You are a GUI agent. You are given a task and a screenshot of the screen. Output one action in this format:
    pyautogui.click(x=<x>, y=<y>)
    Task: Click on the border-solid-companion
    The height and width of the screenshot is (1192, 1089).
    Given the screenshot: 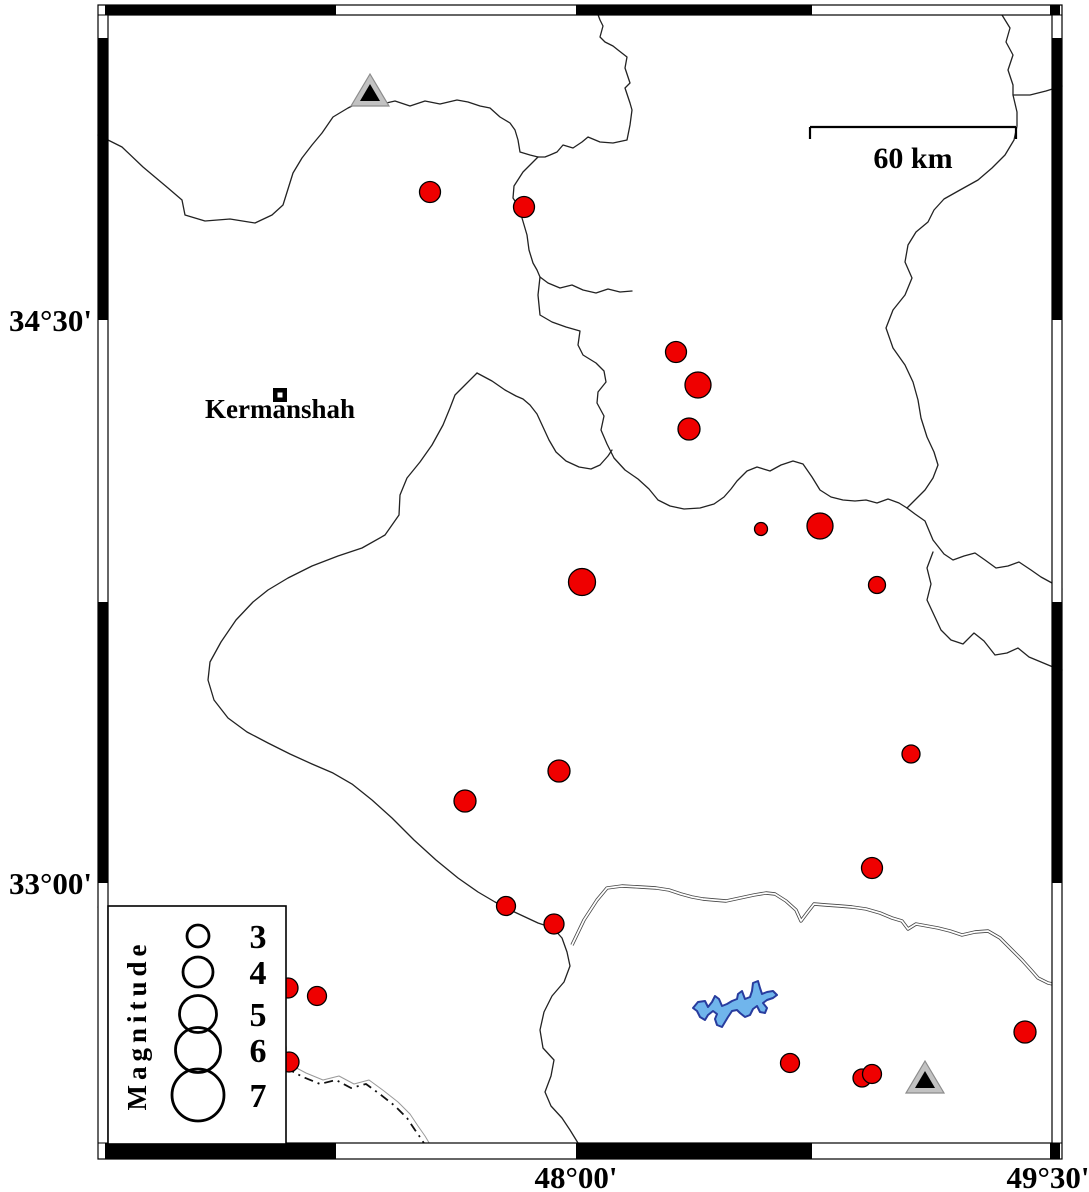 What is the action you would take?
    pyautogui.click(x=360, y=1105)
    